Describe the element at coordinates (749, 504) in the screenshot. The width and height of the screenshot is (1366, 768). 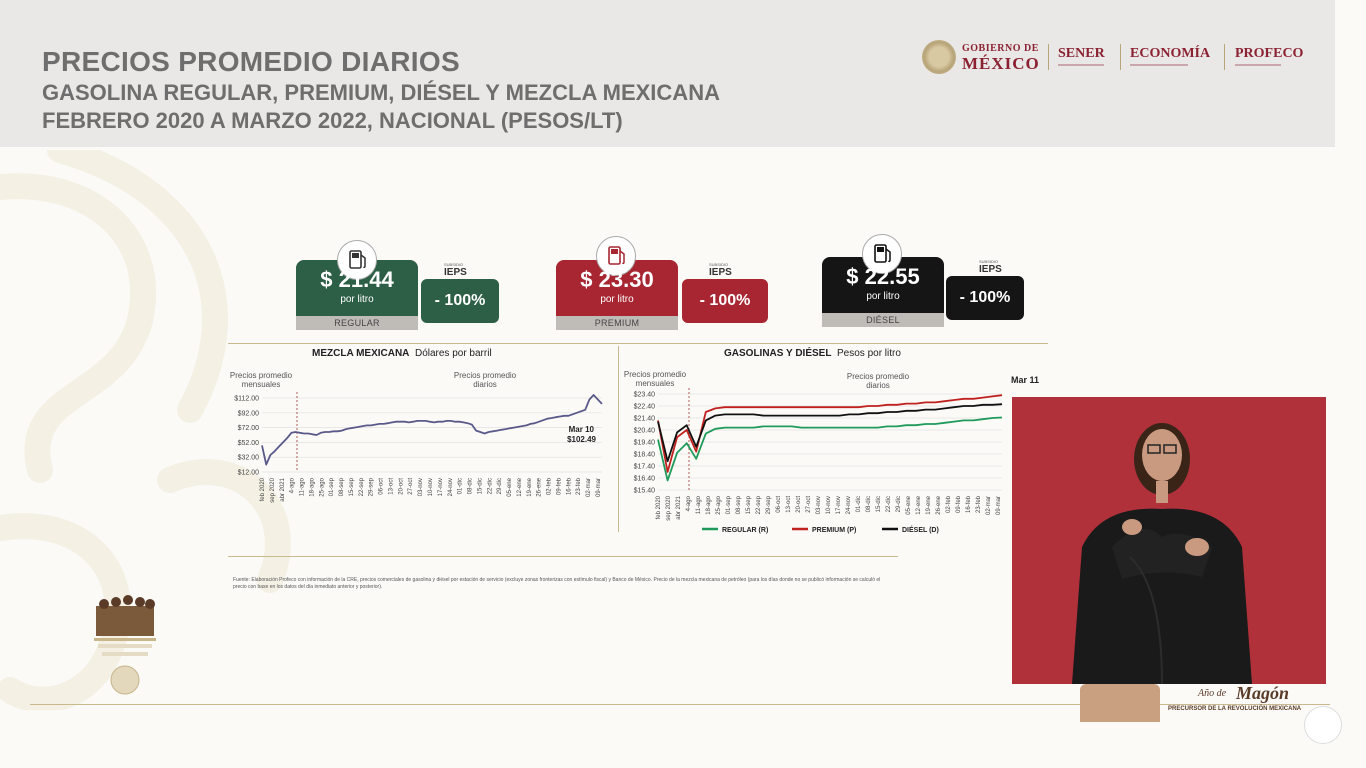
I see `x-tick-label: 15-sep` at that location.